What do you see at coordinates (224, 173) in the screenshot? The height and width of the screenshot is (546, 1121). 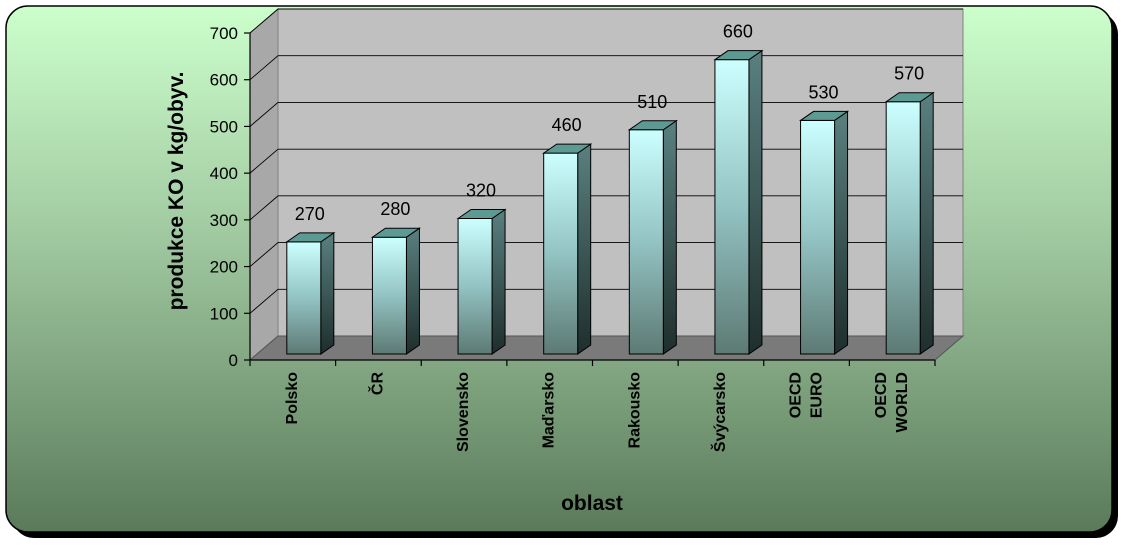 I see `y-tick-label: 400` at bounding box center [224, 173].